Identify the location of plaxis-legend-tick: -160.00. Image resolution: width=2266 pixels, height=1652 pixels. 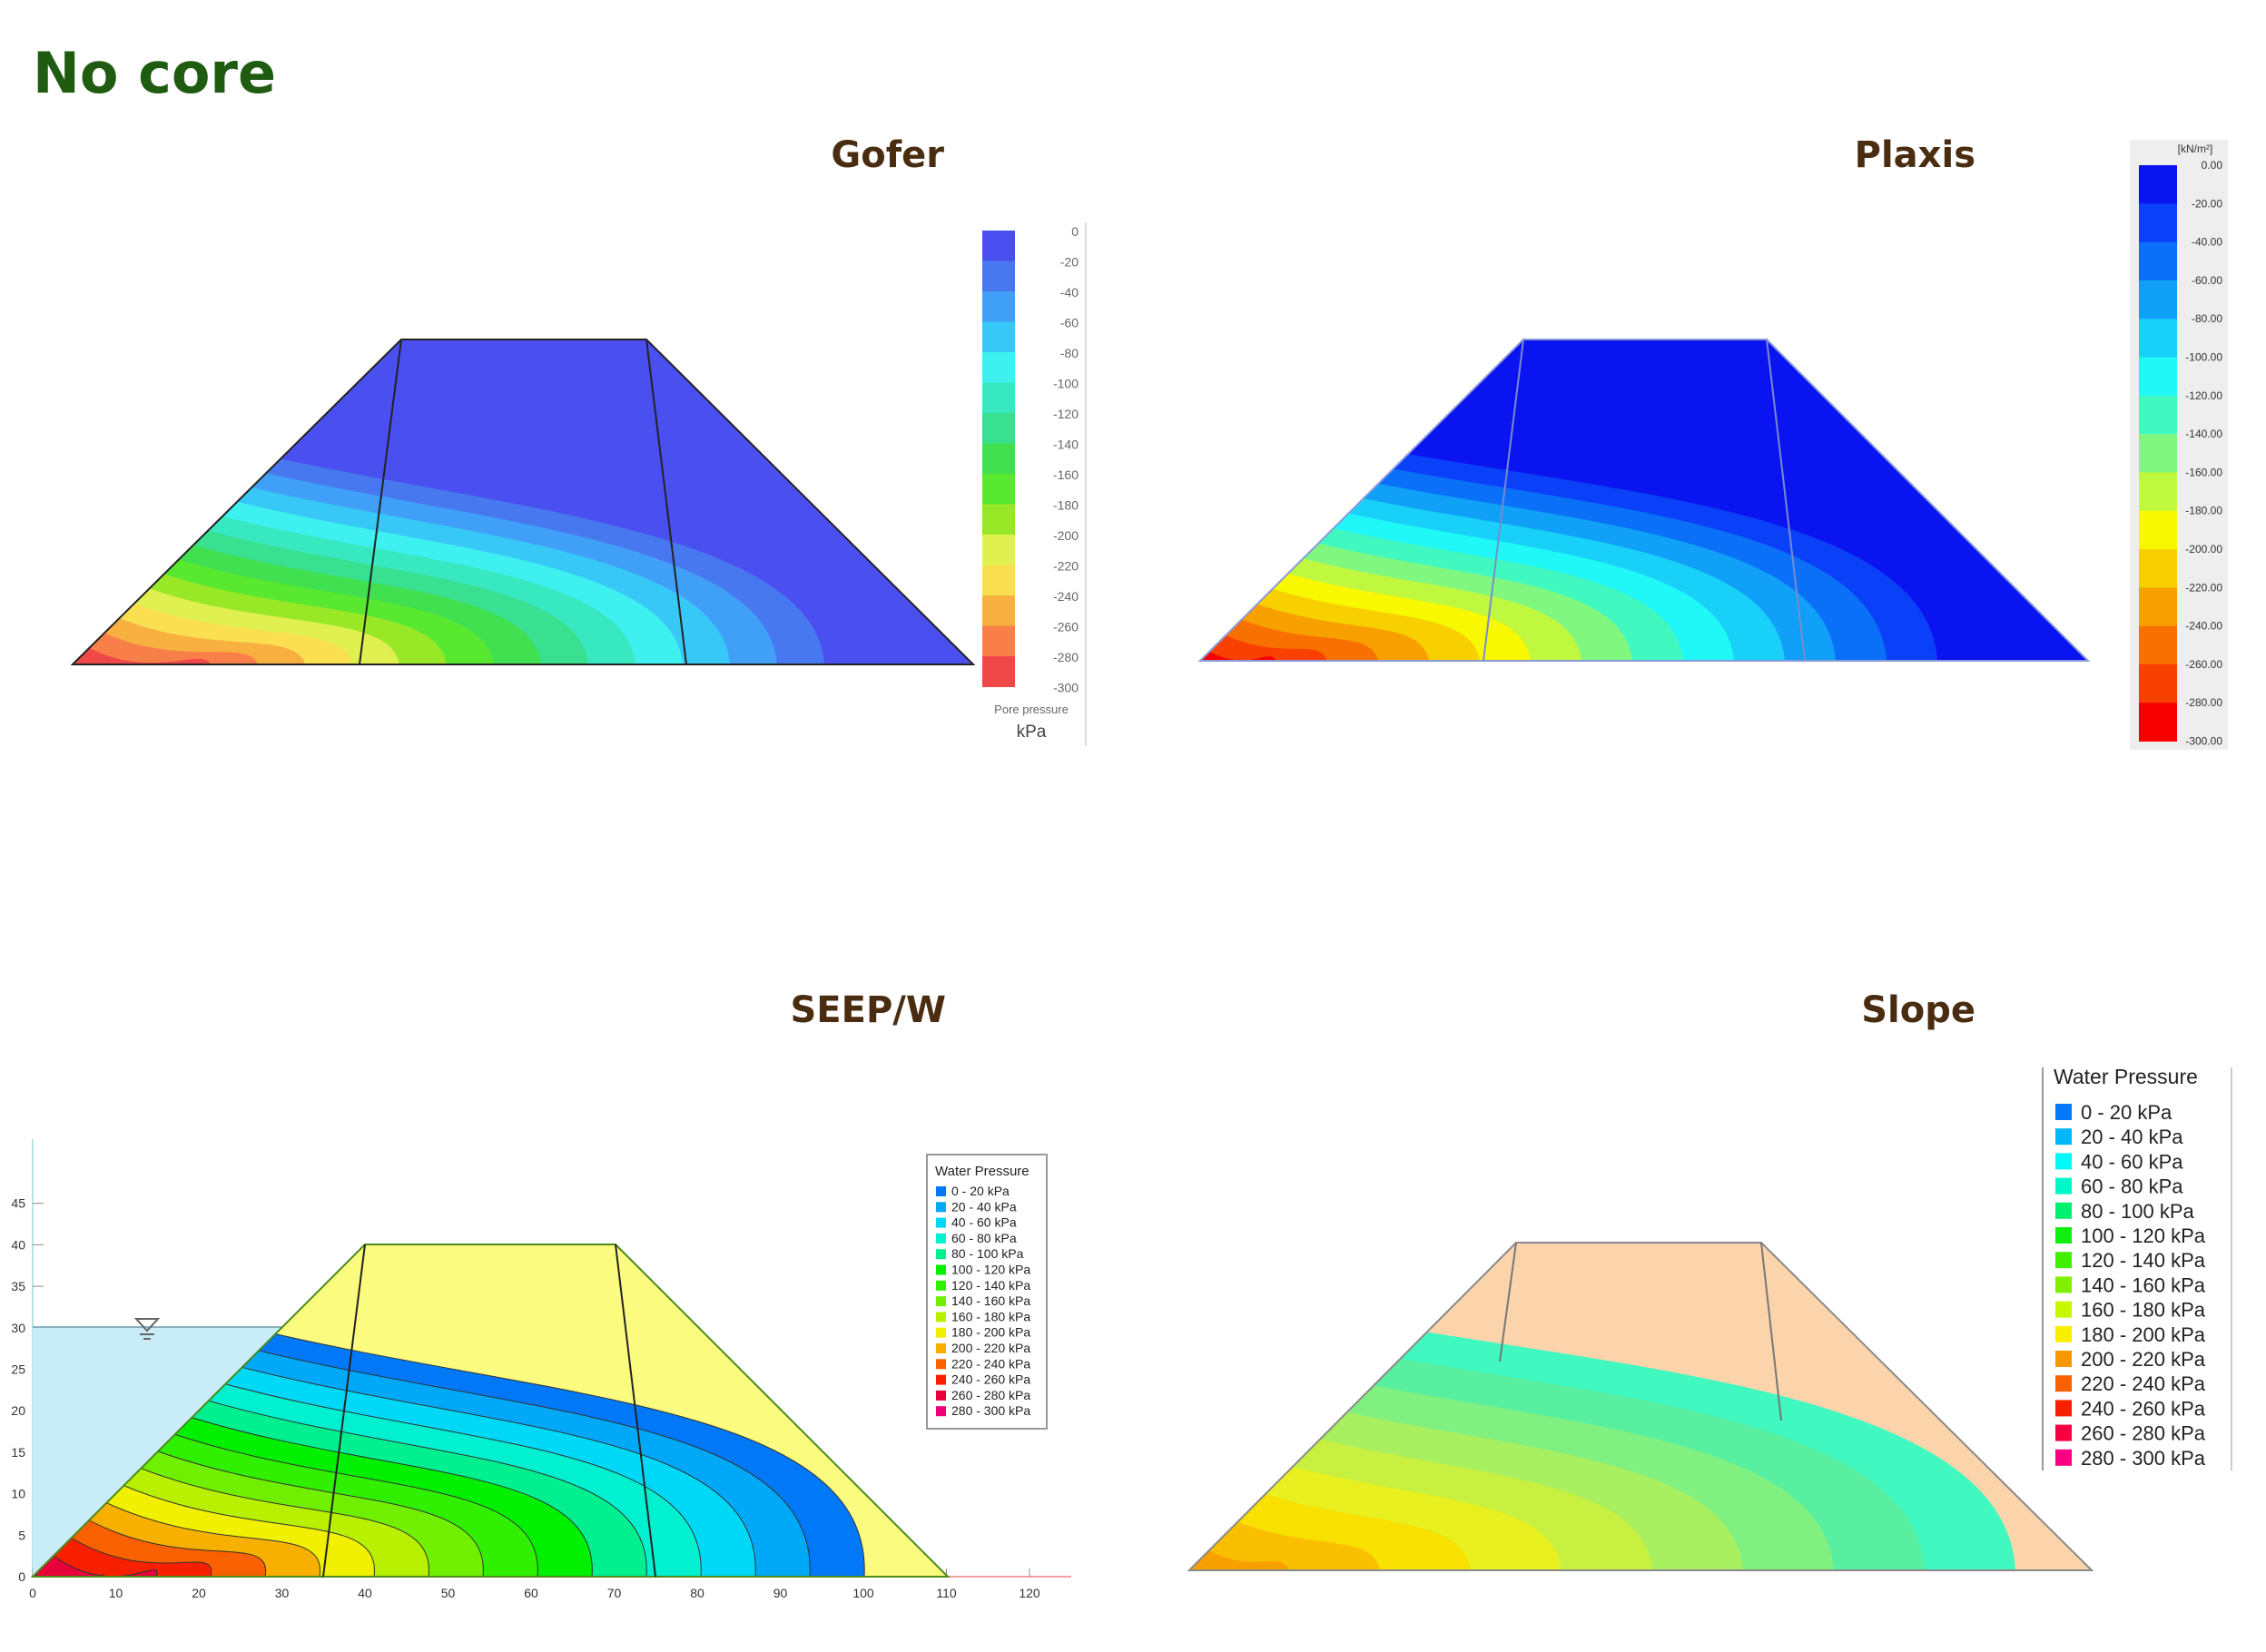
(2203, 472).